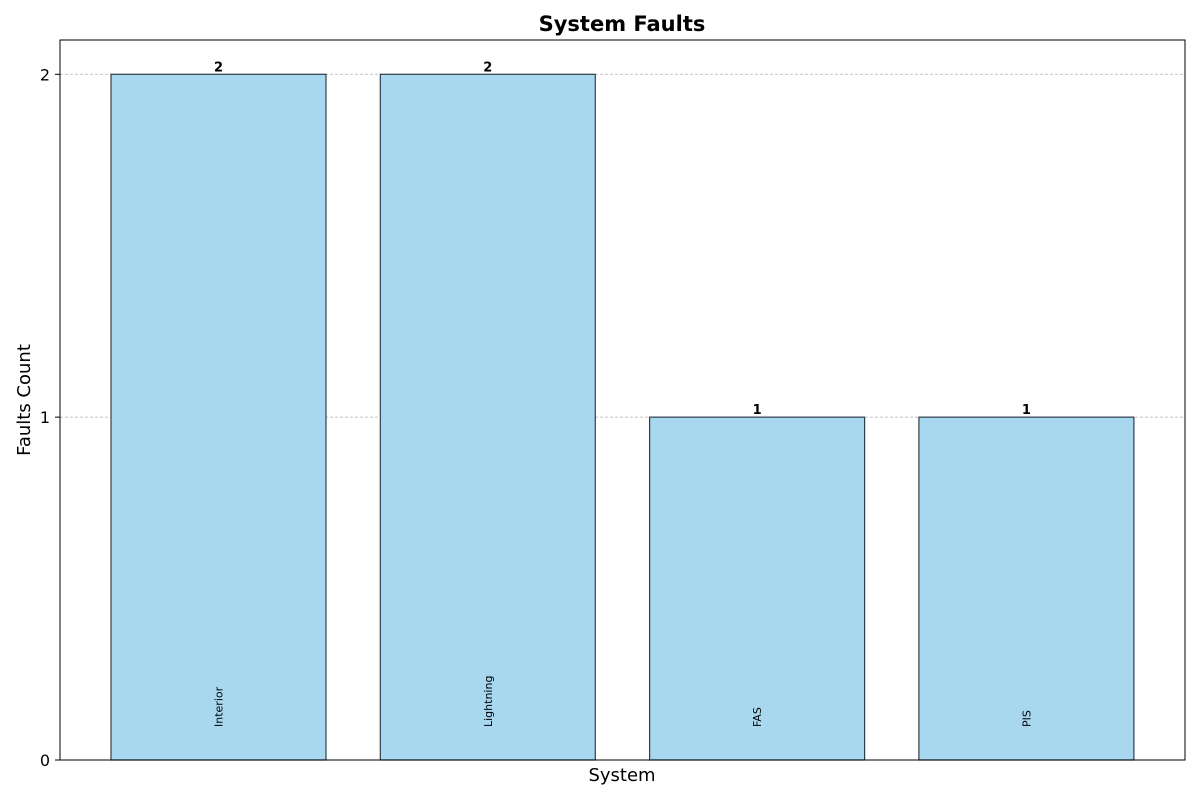 Image resolution: width=1200 pixels, height=800 pixels. I want to click on bar-fas, so click(757, 588).